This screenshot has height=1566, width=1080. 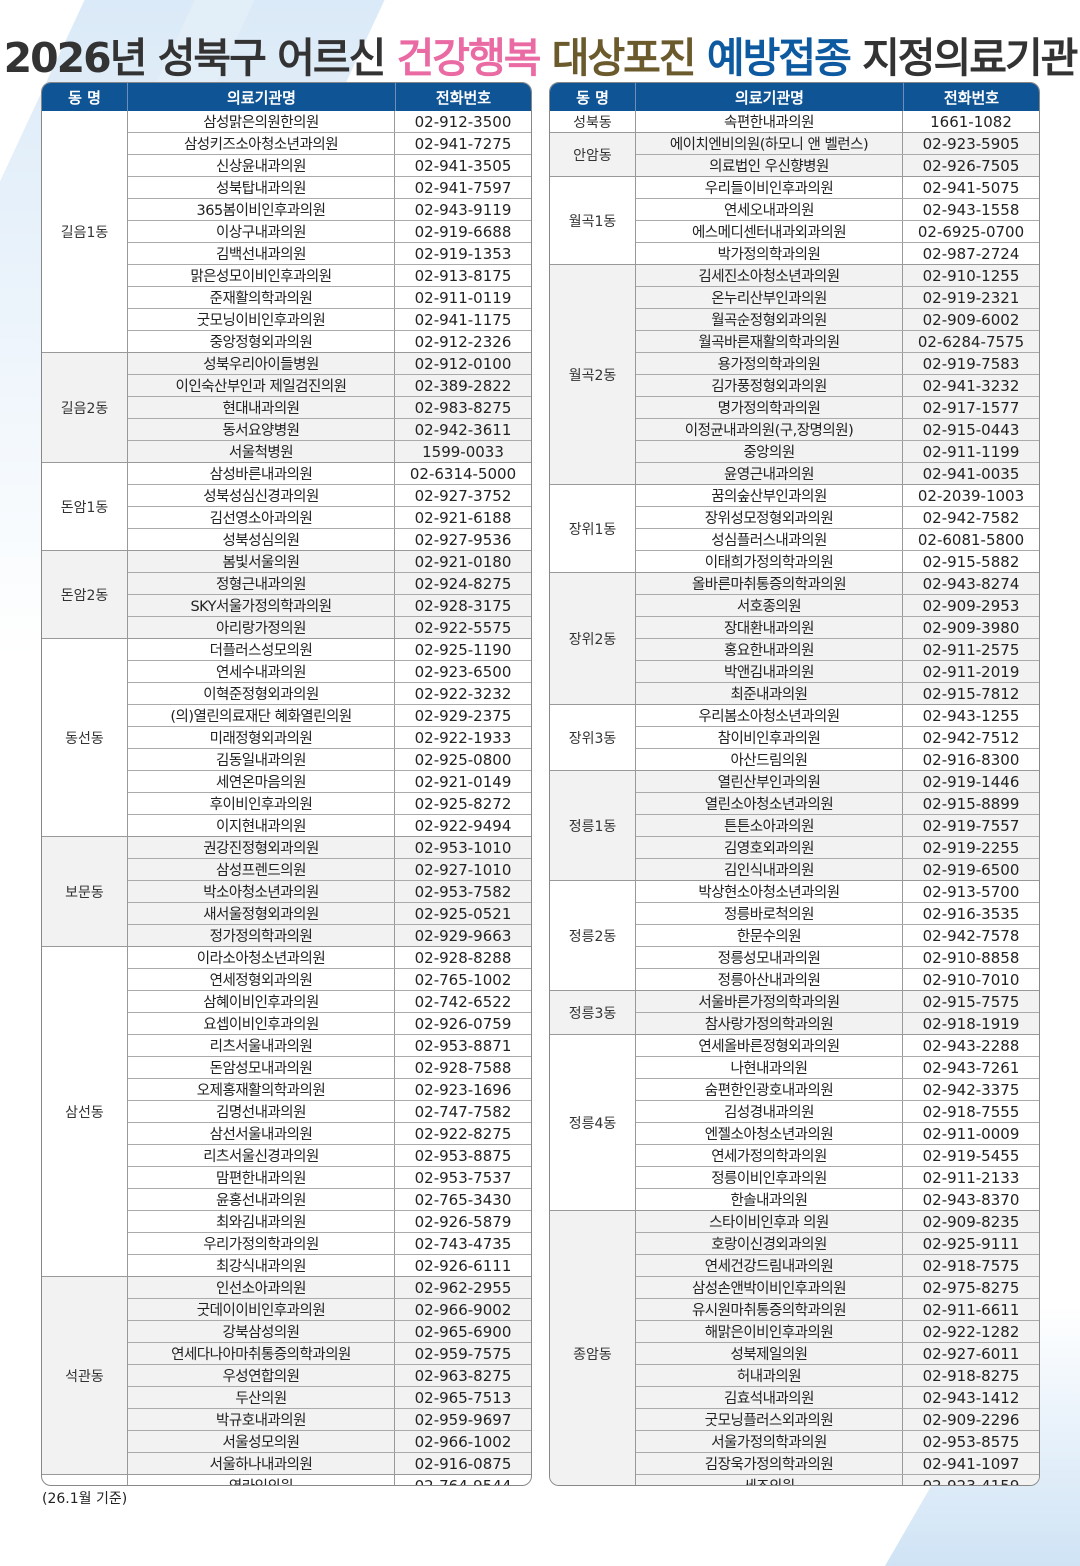 I want to click on dong-name: 삼선동, so click(x=85, y=1111).